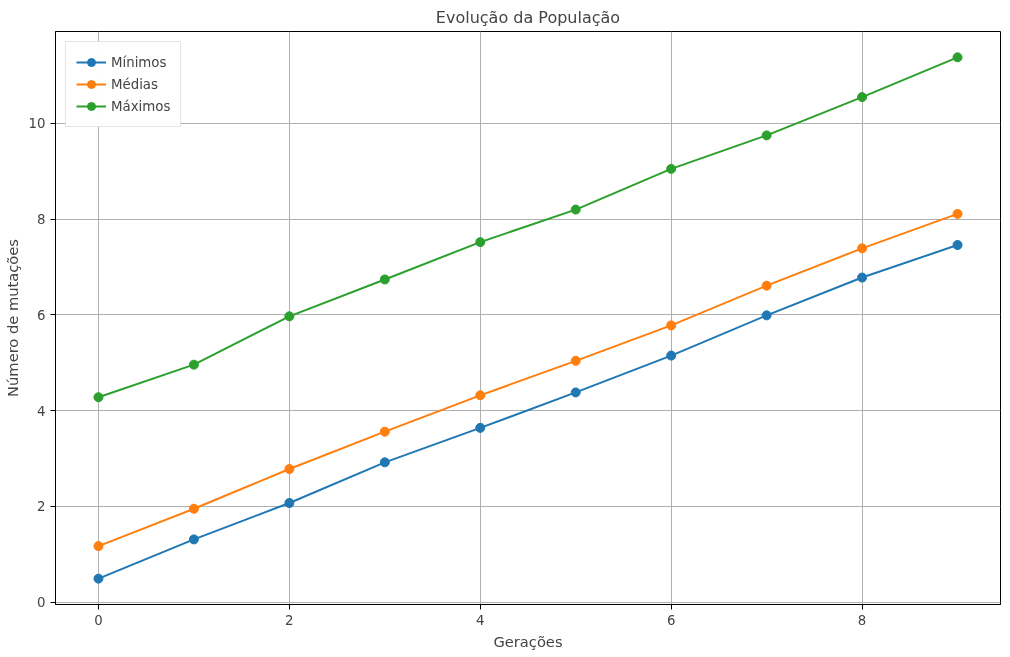 The height and width of the screenshot is (657, 1010). Describe the element at coordinates (141, 106) in the screenshot. I see `legend-label: Máximos` at that location.